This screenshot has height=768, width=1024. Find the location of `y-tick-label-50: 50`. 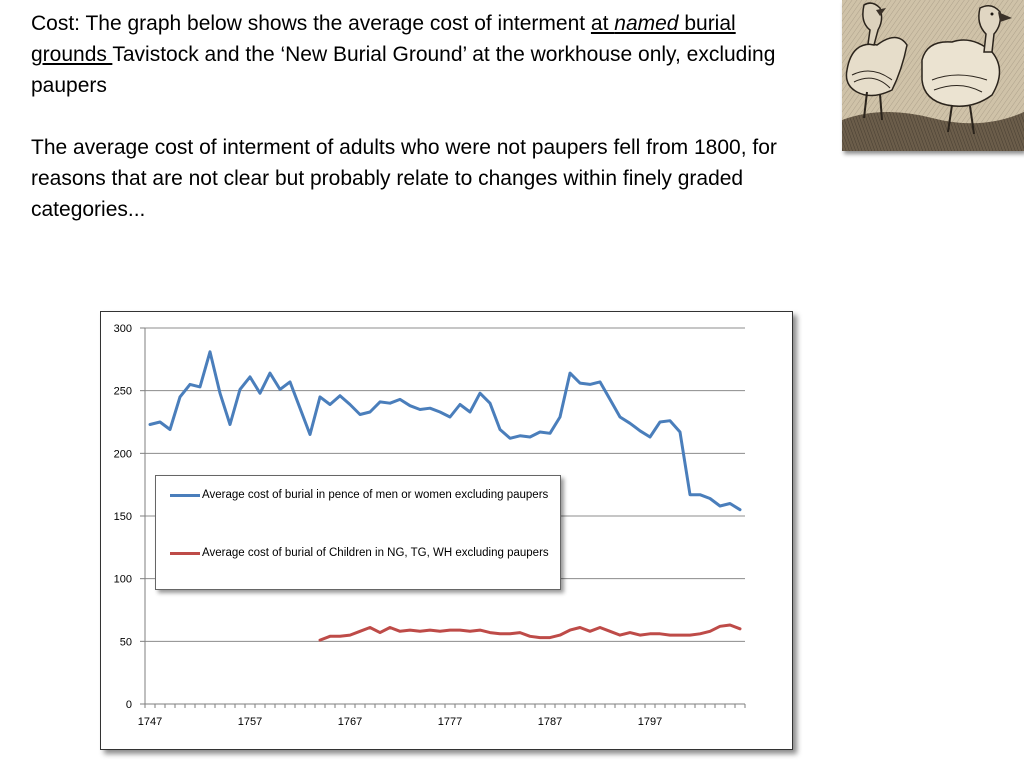

y-tick-label-50: 50 is located at coordinates (126, 642).